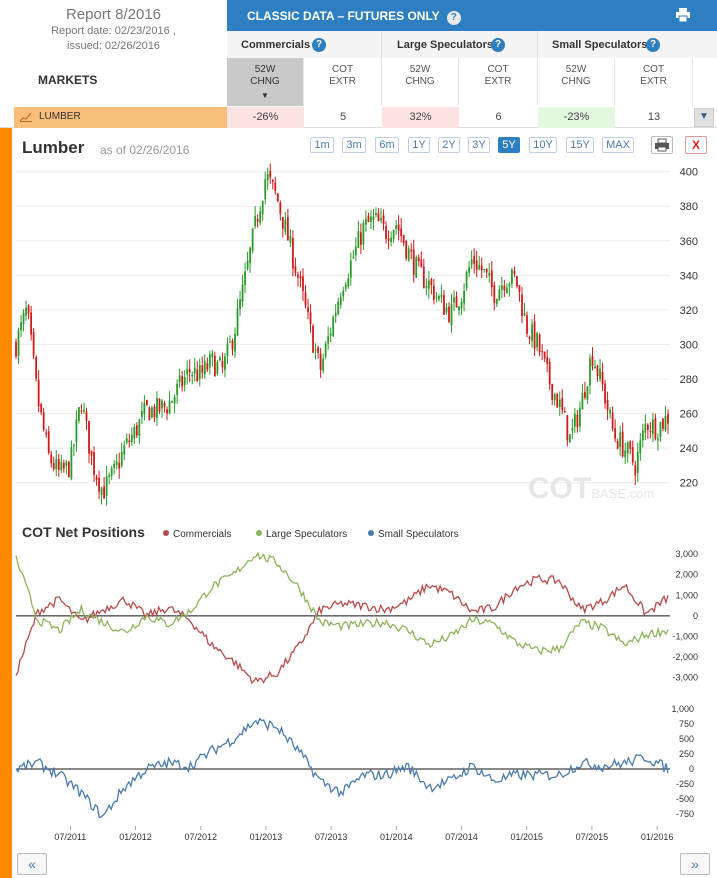  What do you see at coordinates (689, 311) in the screenshot?
I see `price-tick-label: 320` at bounding box center [689, 311].